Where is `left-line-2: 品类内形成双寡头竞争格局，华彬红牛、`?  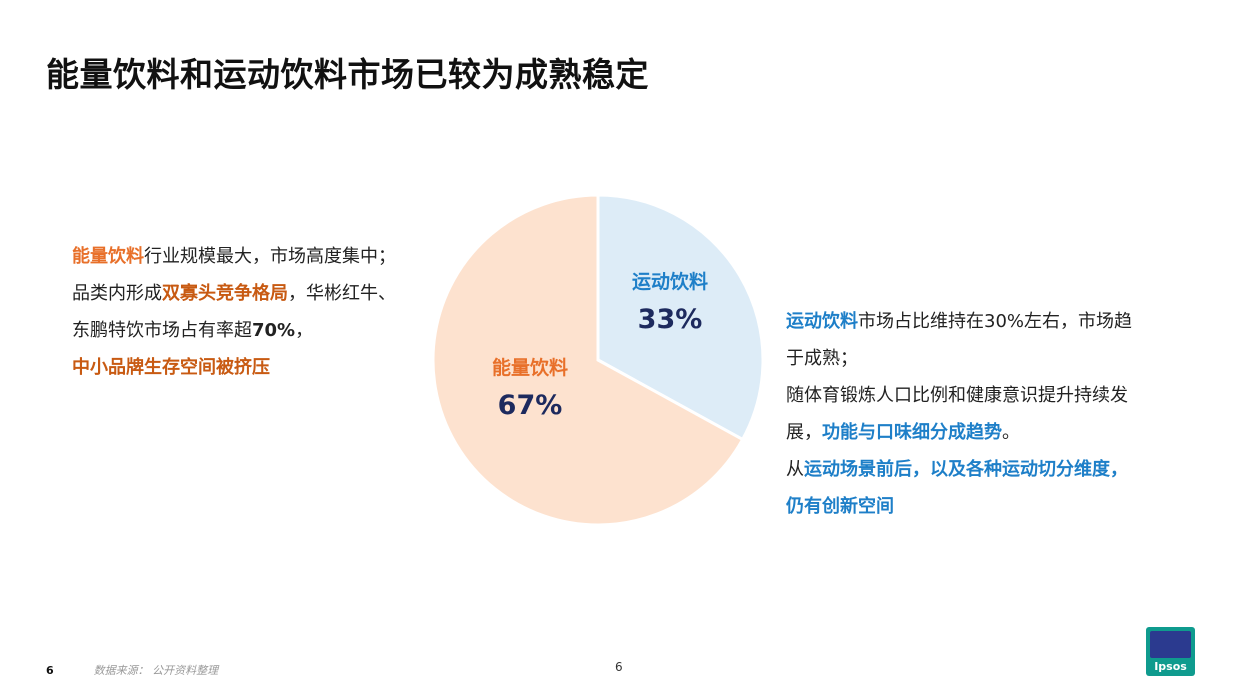 left-line-2: 品类内形成双寡头竞争格局，华彬红牛、 is located at coordinates (259, 293).